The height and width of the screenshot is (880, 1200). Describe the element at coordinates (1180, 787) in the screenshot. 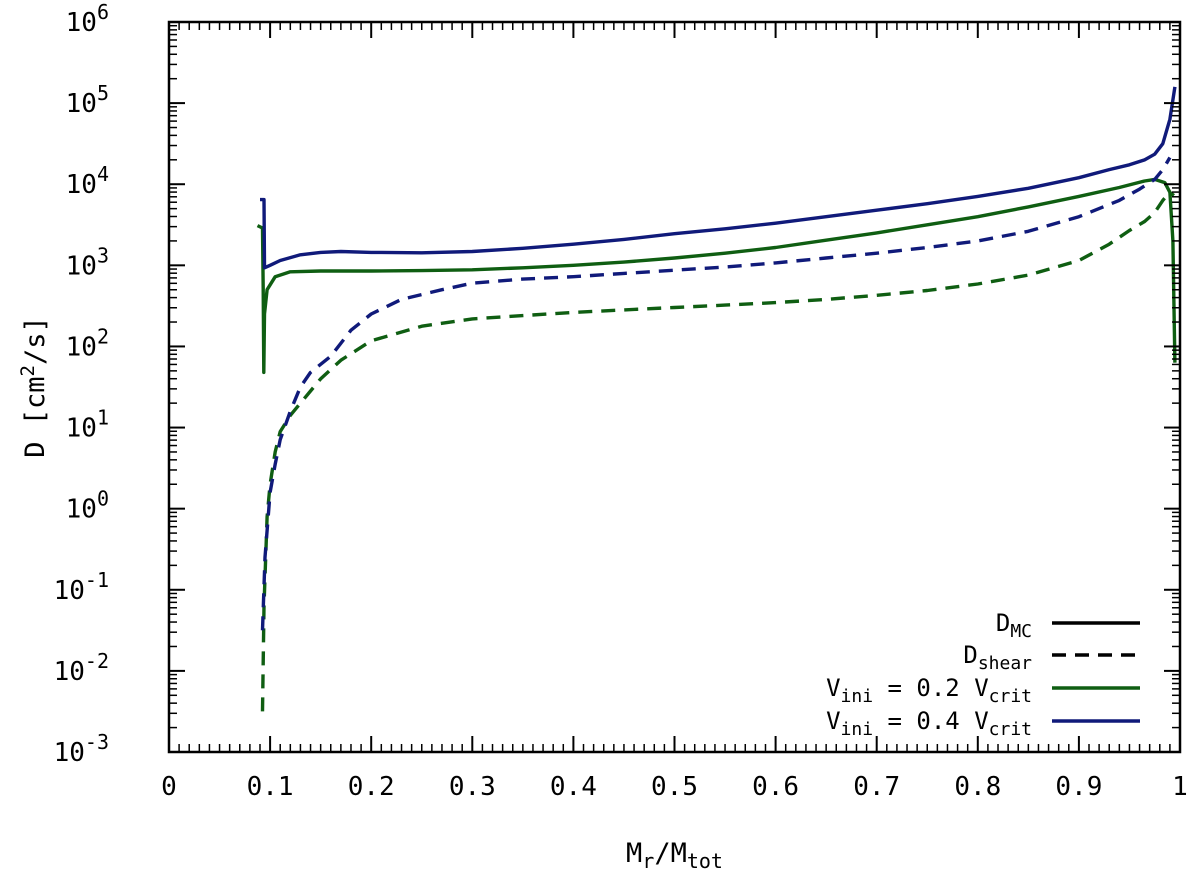

I see `x-tick-label: 1` at that location.